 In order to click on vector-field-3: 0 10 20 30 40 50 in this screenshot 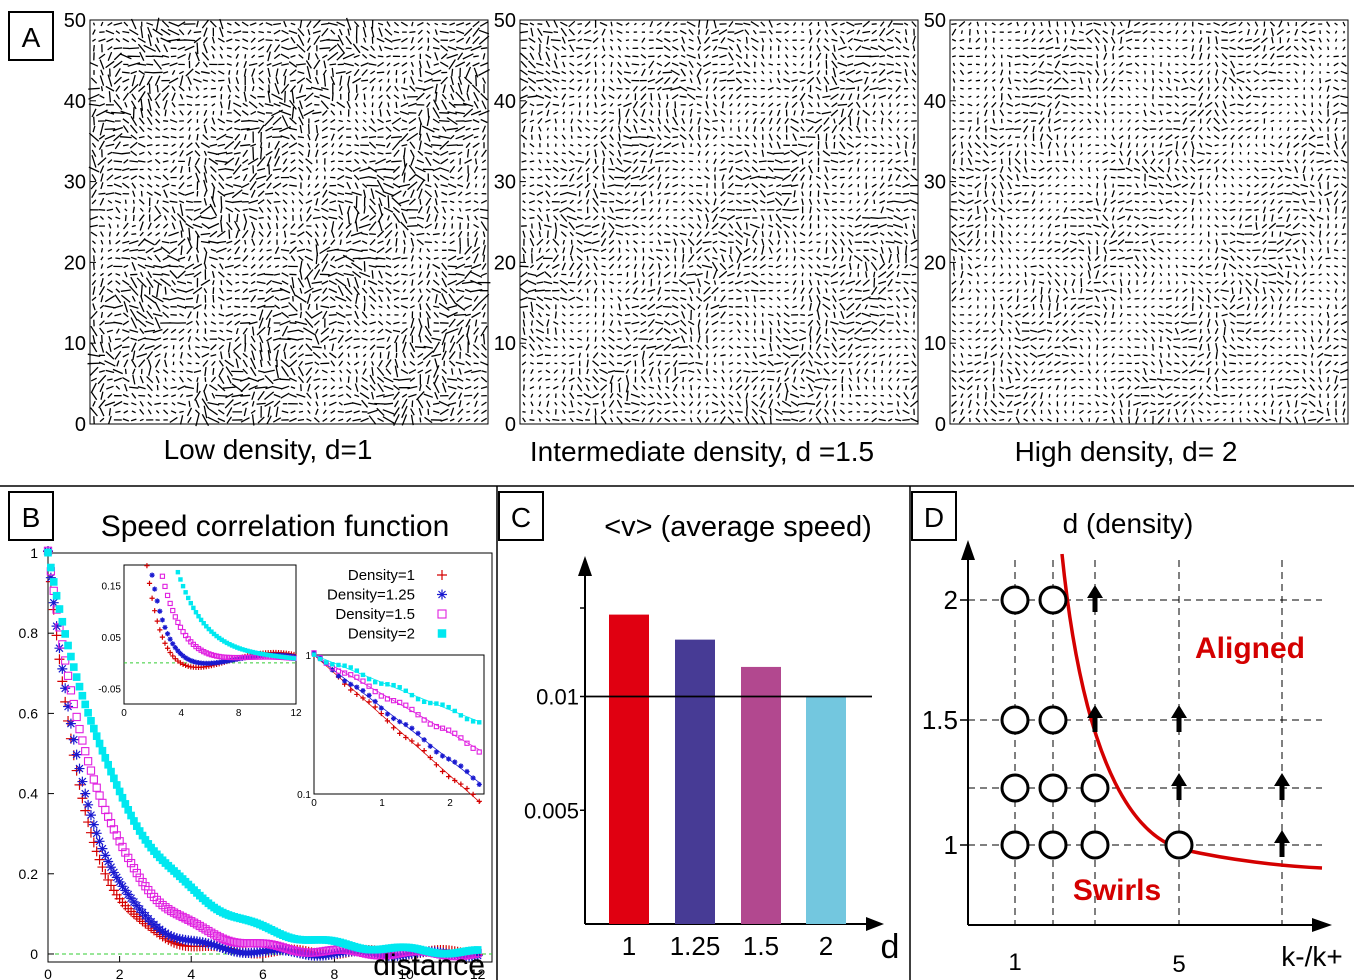, I will do `click(1136, 223)`.